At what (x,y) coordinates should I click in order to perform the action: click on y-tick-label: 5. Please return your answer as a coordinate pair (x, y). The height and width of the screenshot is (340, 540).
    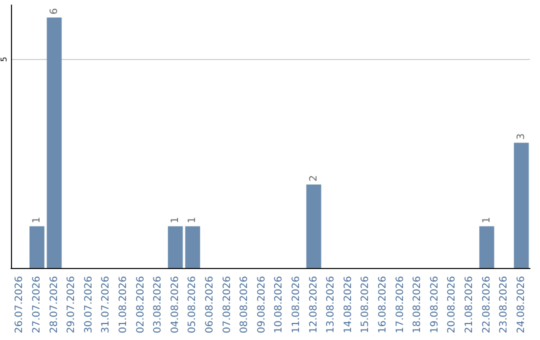
    Looking at the image, I should click on (4, 59).